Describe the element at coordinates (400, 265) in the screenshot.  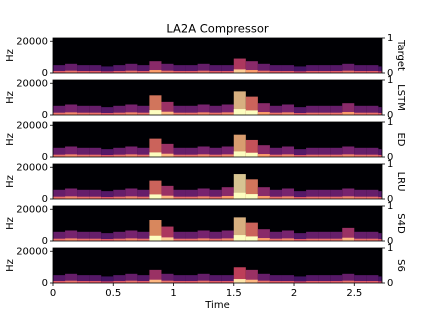
I see `panel-label: S6` at that location.